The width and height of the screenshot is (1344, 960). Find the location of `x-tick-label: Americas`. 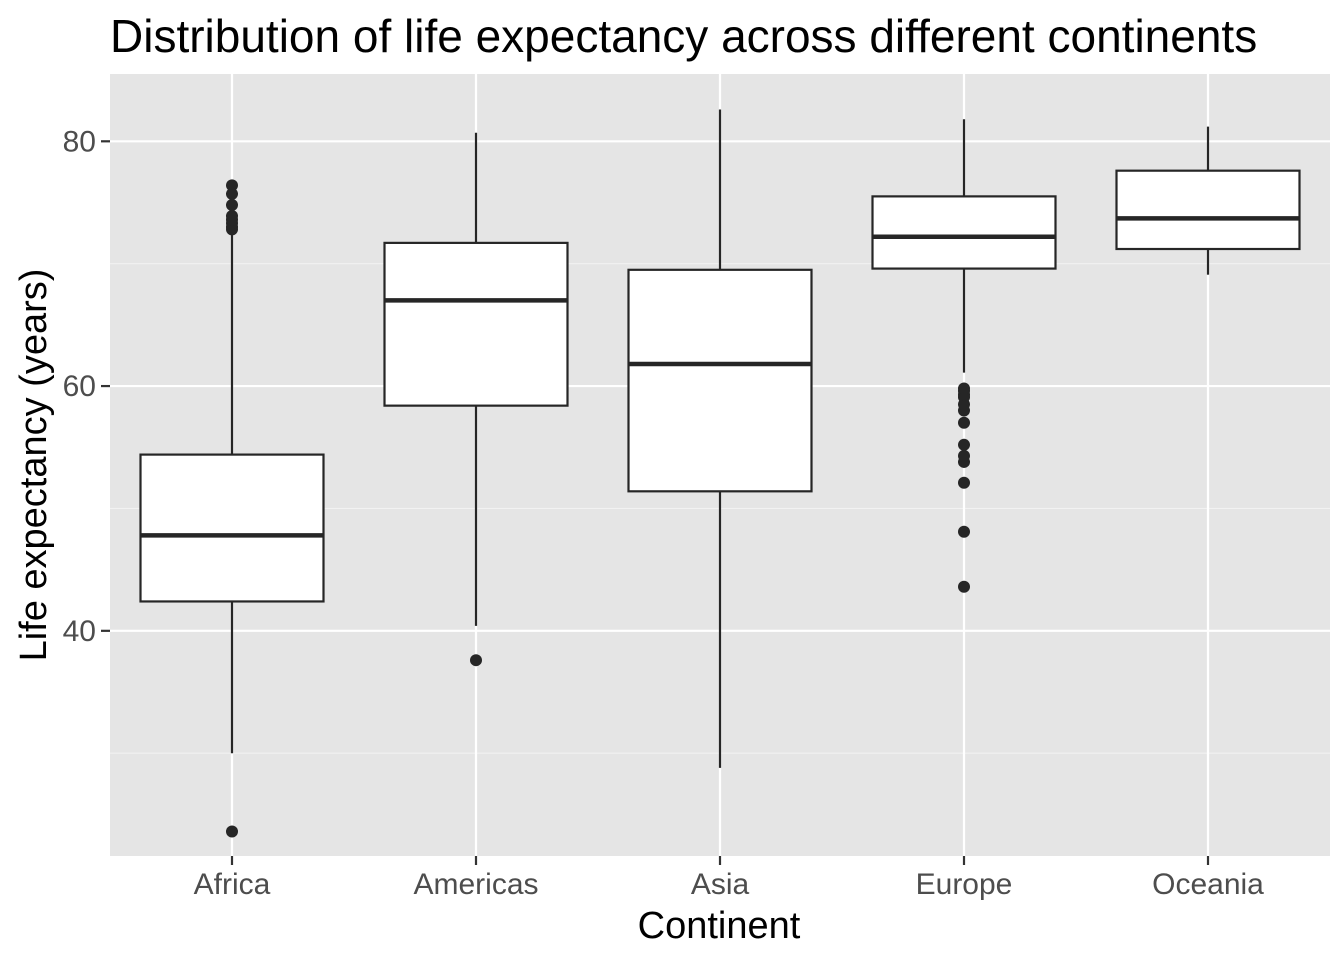

x-tick-label: Americas is located at coordinates (475, 884).